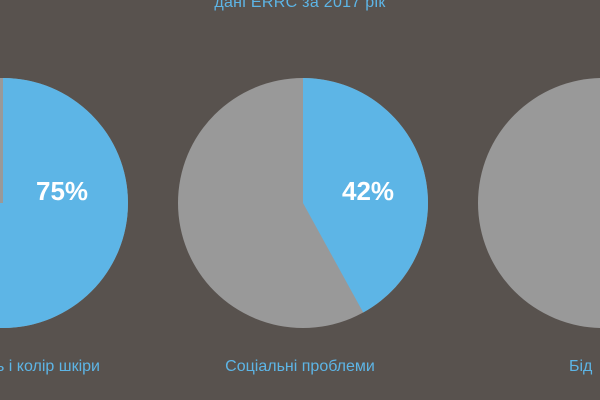 The height and width of the screenshot is (400, 600). I want to click on pie-1-slice-highlight, so click(64, 203).